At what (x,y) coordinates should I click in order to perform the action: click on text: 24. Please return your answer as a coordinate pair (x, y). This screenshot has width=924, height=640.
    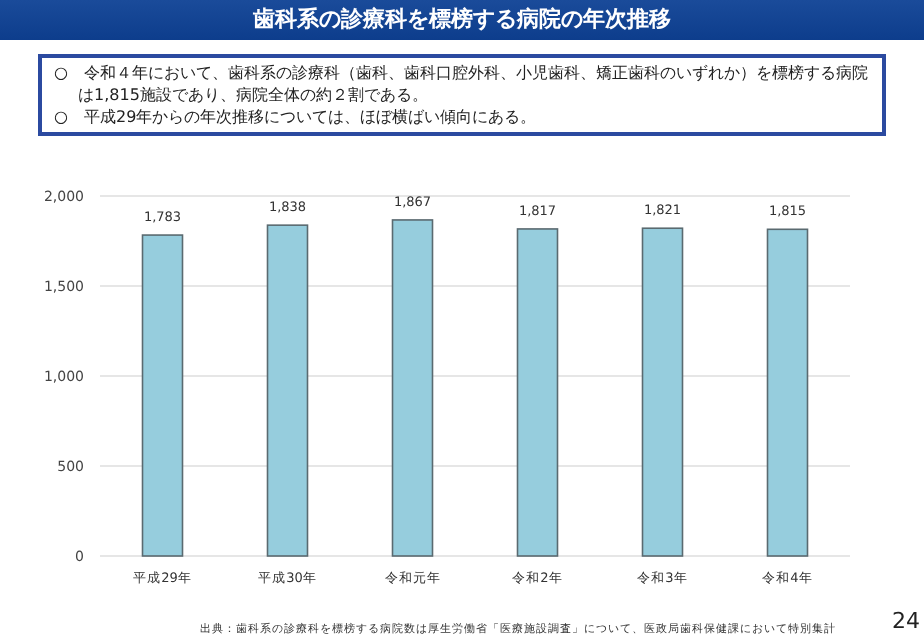
    Looking at the image, I should click on (906, 621).